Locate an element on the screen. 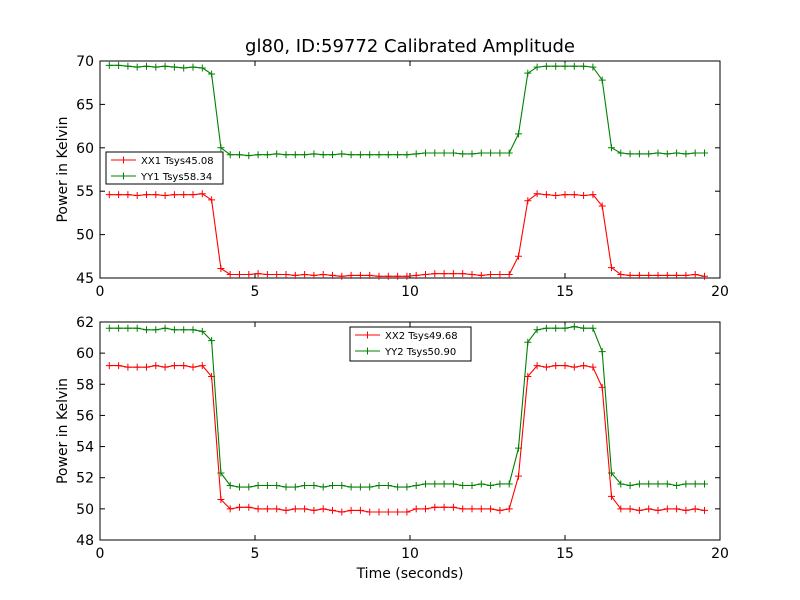  legend-box is located at coordinates (410, 344).